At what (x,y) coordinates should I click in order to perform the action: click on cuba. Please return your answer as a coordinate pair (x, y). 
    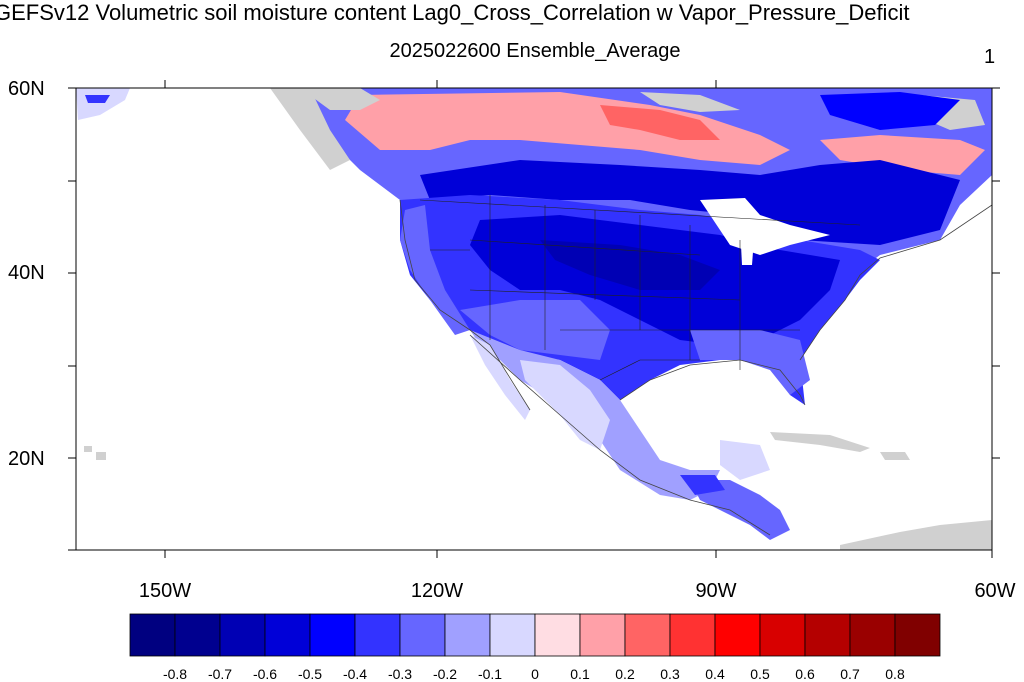
    Looking at the image, I should click on (820, 442).